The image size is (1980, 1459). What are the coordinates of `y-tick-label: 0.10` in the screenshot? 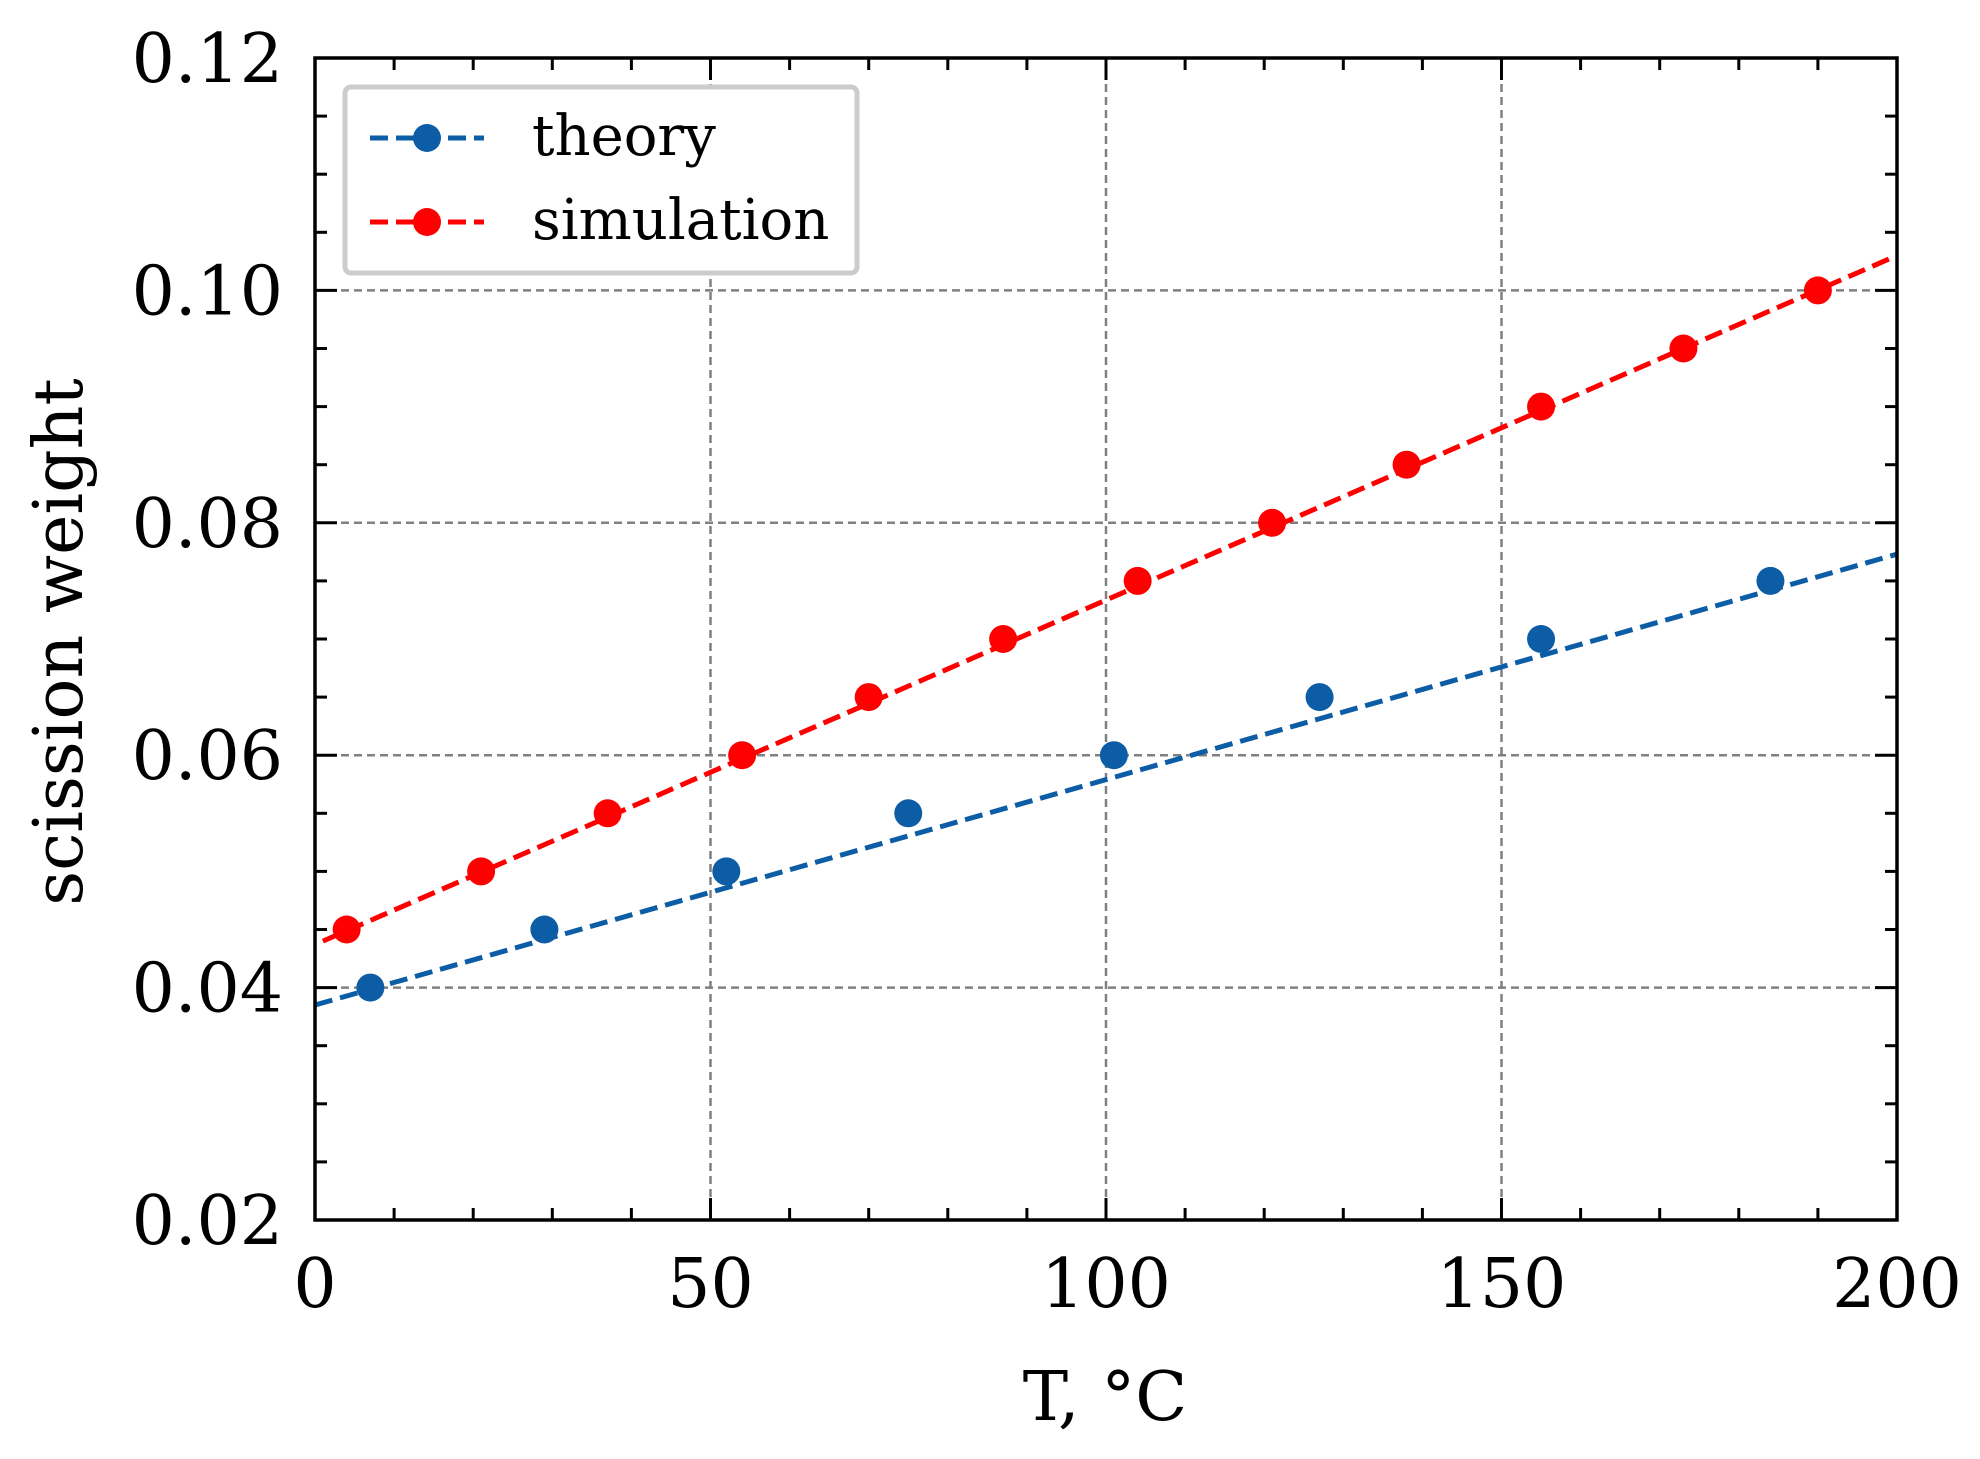 It's located at (207, 291).